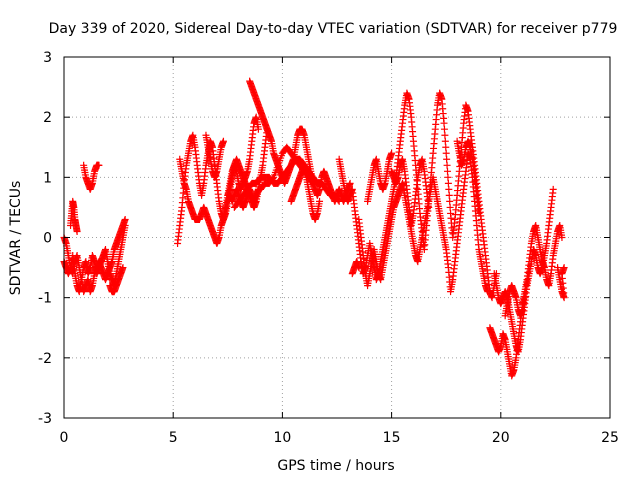 This screenshot has height=480, width=640. I want to click on x-tick-label: 5, so click(173, 438).